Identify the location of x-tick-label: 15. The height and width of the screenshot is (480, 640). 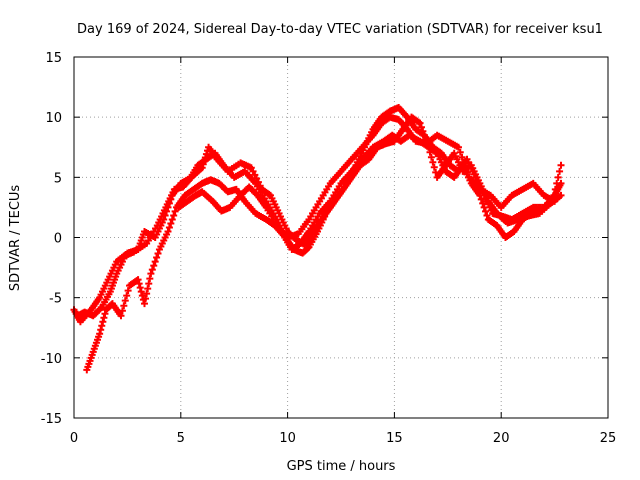
(394, 438).